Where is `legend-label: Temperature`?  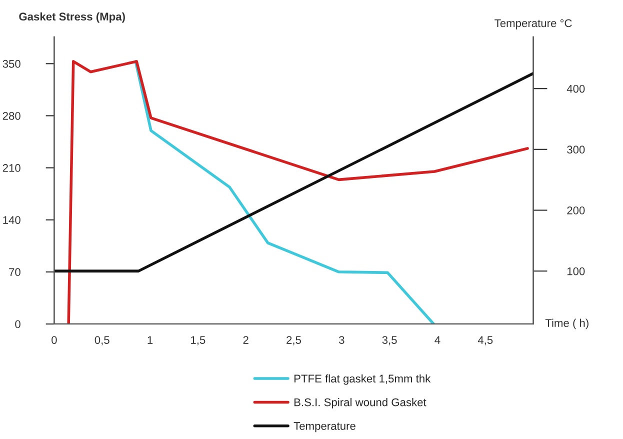 legend-label: Temperature is located at coordinates (325, 427).